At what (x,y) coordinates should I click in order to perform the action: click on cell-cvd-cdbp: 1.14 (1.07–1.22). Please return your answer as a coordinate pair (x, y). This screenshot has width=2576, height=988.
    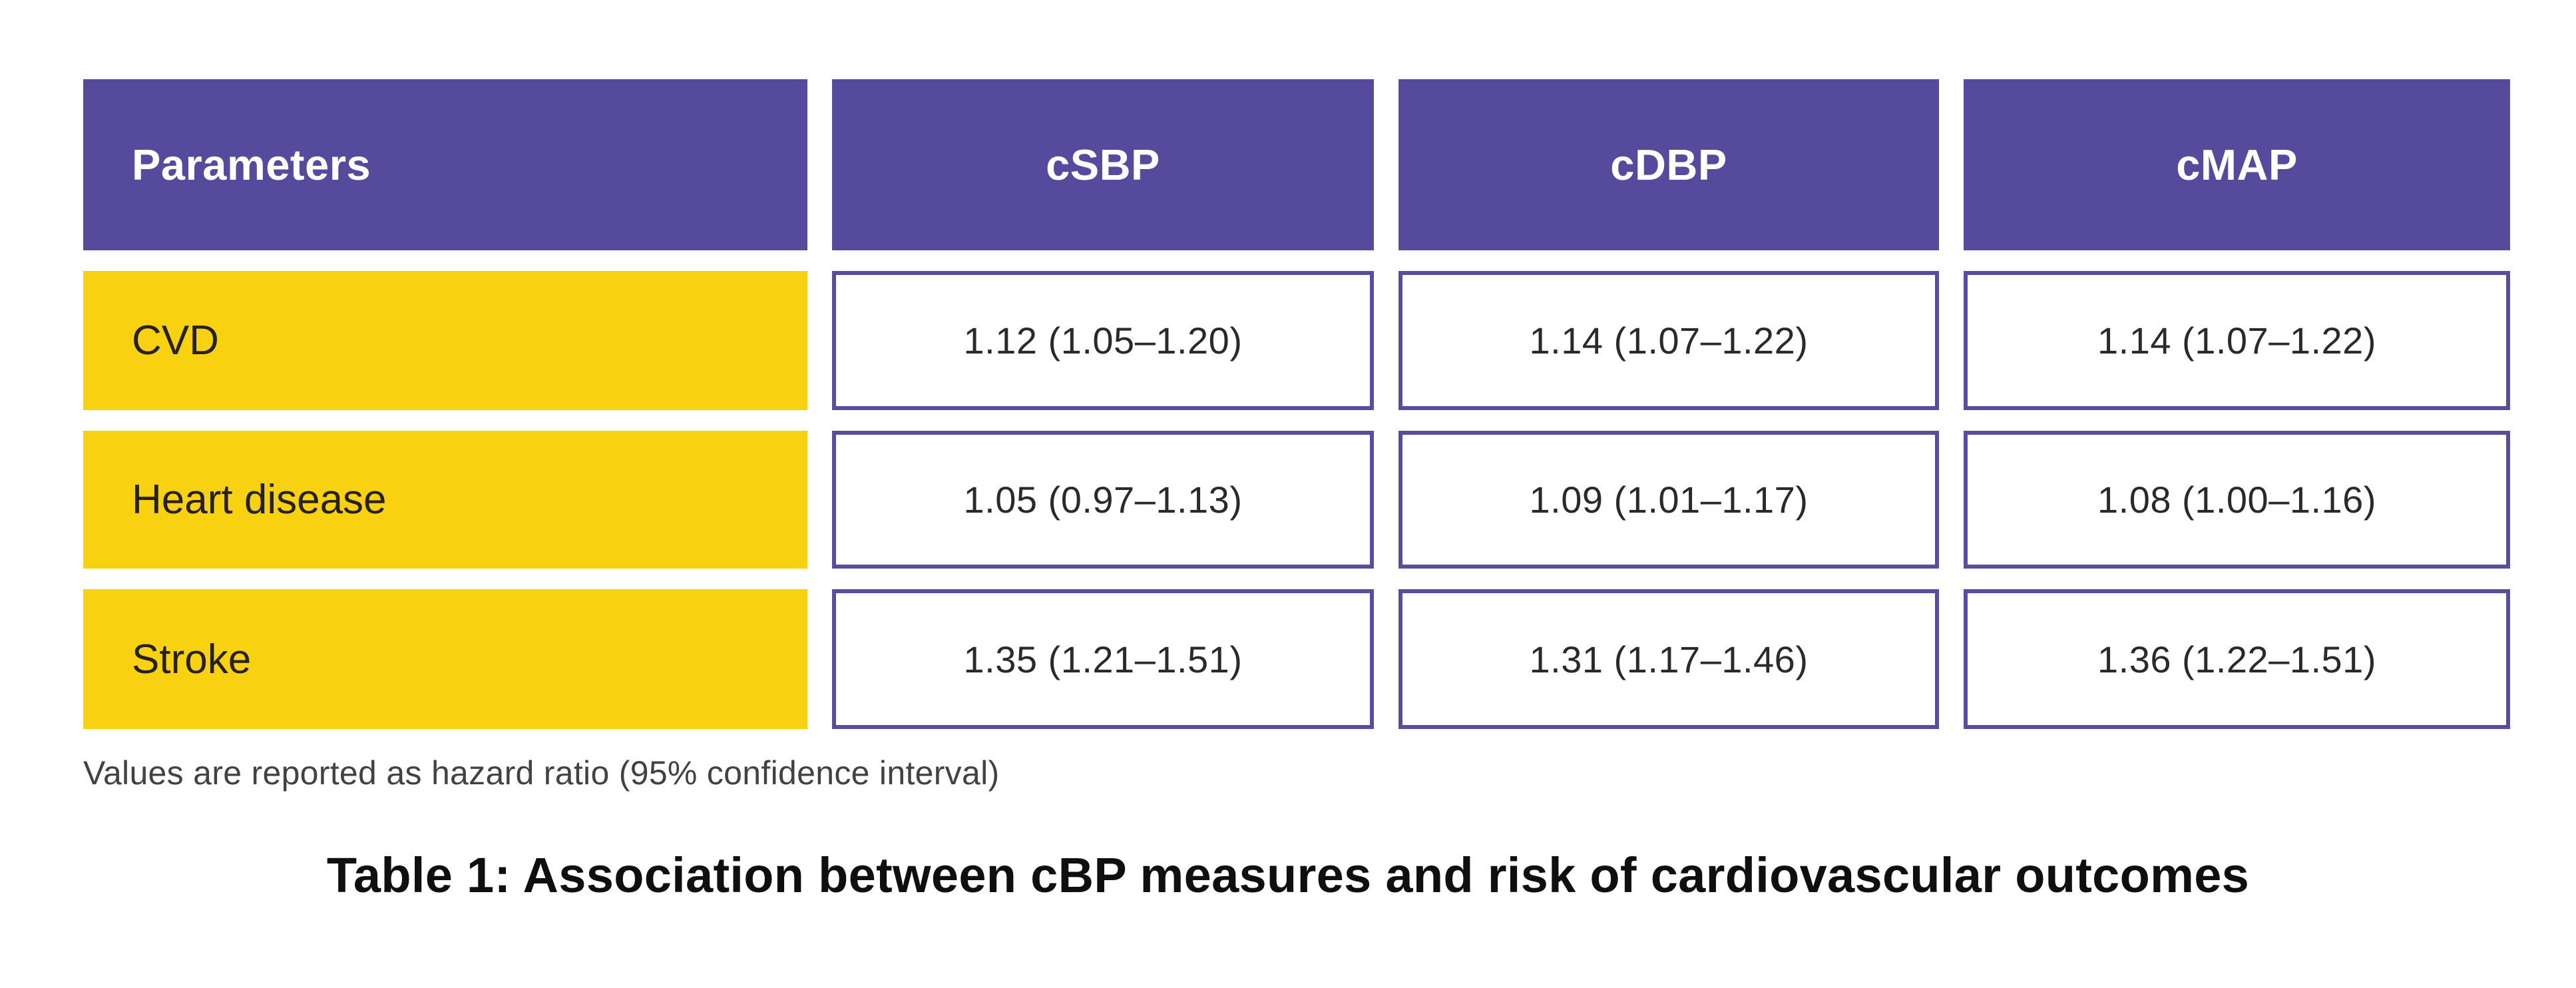
    Looking at the image, I should click on (1668, 340).